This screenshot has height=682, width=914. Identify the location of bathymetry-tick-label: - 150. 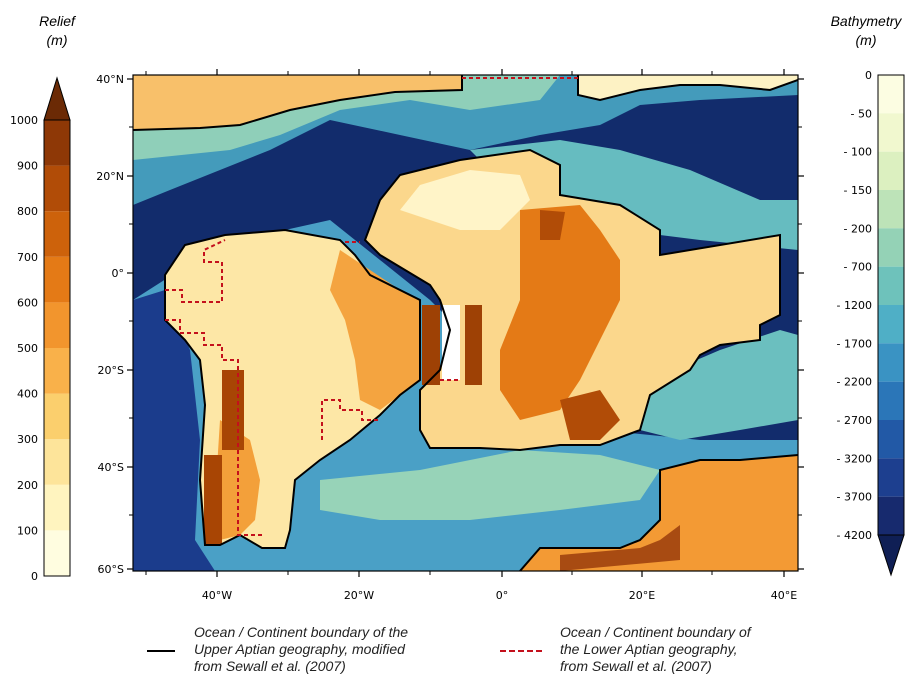
(858, 190).